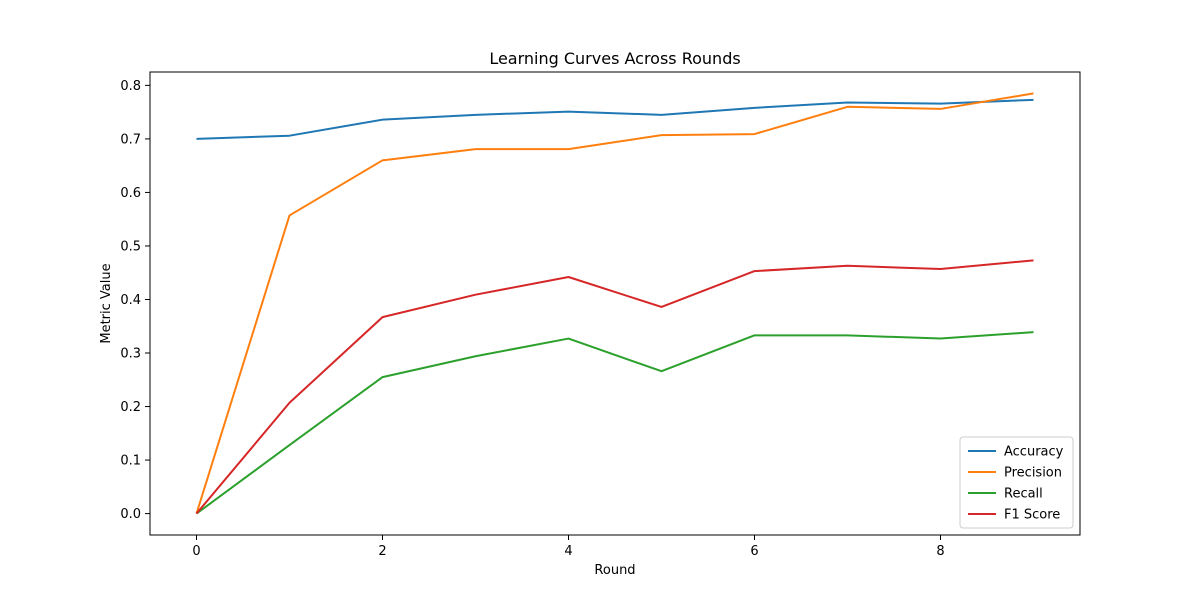 The image size is (1200, 600). What do you see at coordinates (130, 300) in the screenshot?
I see `y-tick-label: 0.4` at bounding box center [130, 300].